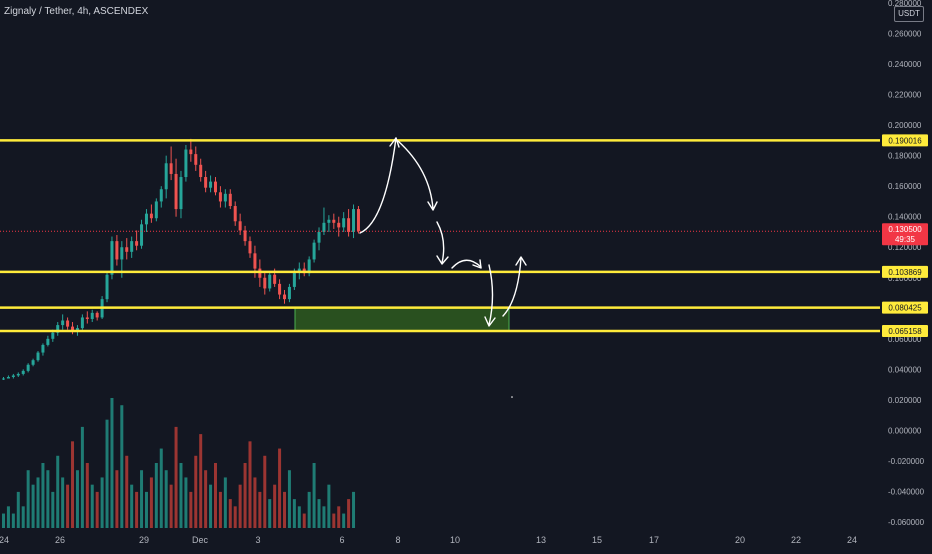  I want to click on level-price-label: 0.190016, so click(905, 140).